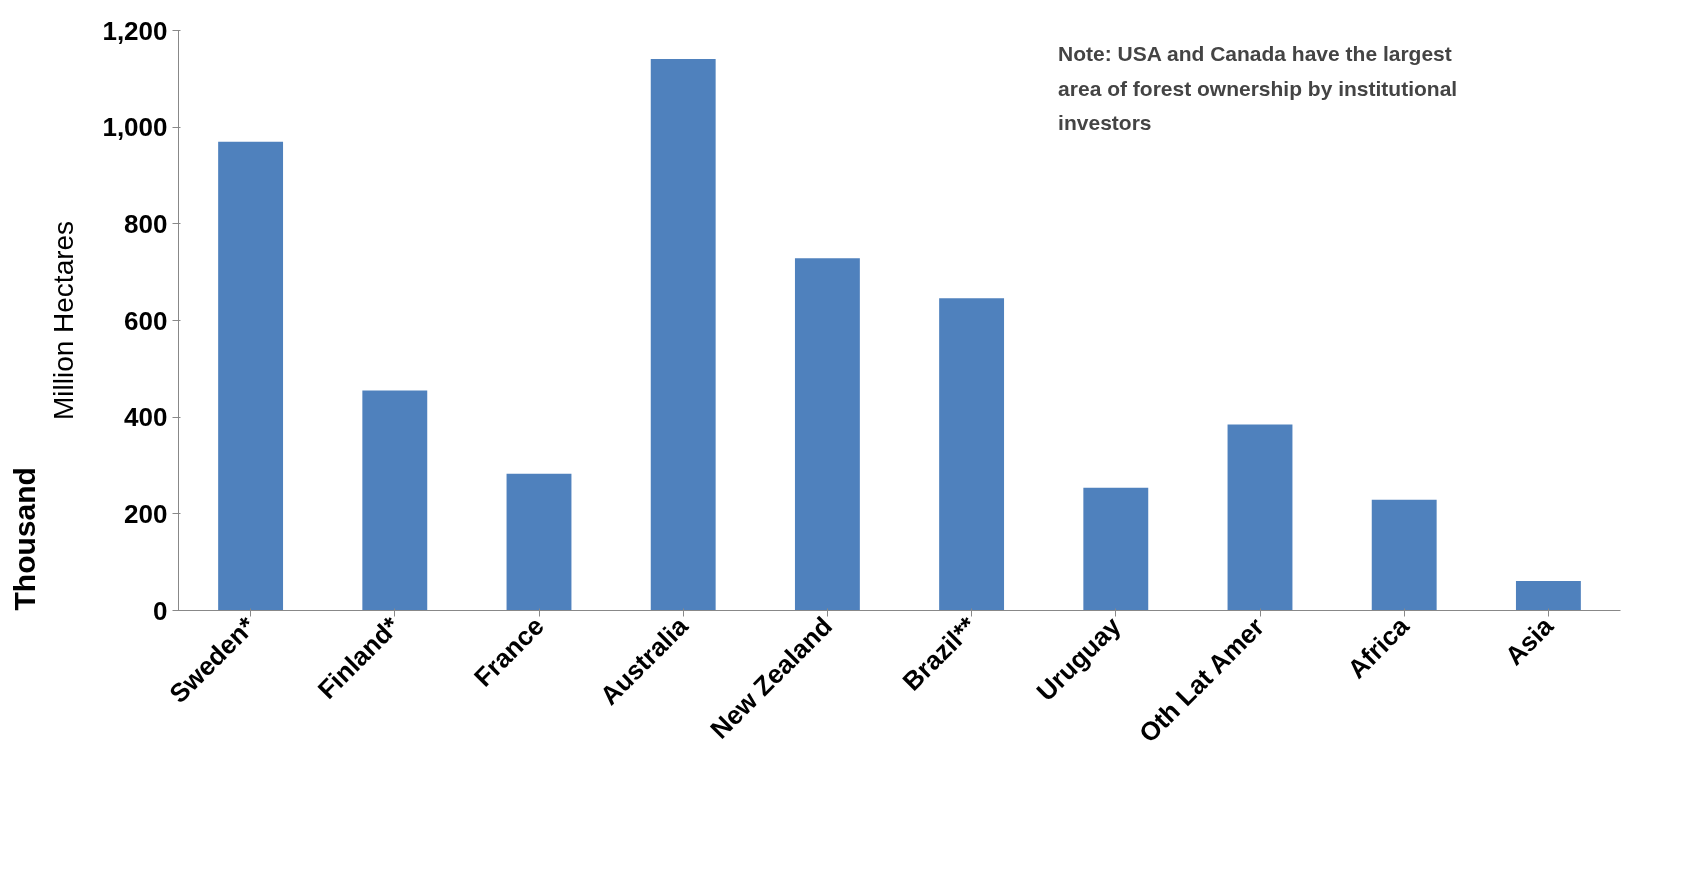 Image resolution: width=1686 pixels, height=869 pixels. I want to click on y-tick-label: 0, so click(160, 610).